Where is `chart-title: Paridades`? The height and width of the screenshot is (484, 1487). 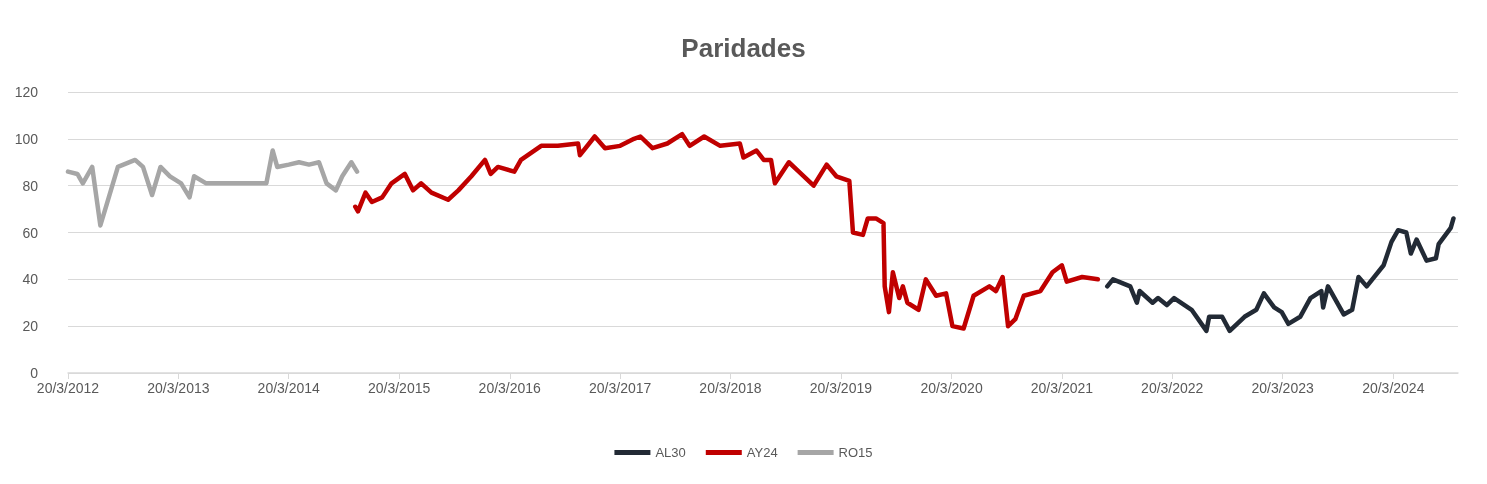
chart-title: Paridades is located at coordinates (743, 48).